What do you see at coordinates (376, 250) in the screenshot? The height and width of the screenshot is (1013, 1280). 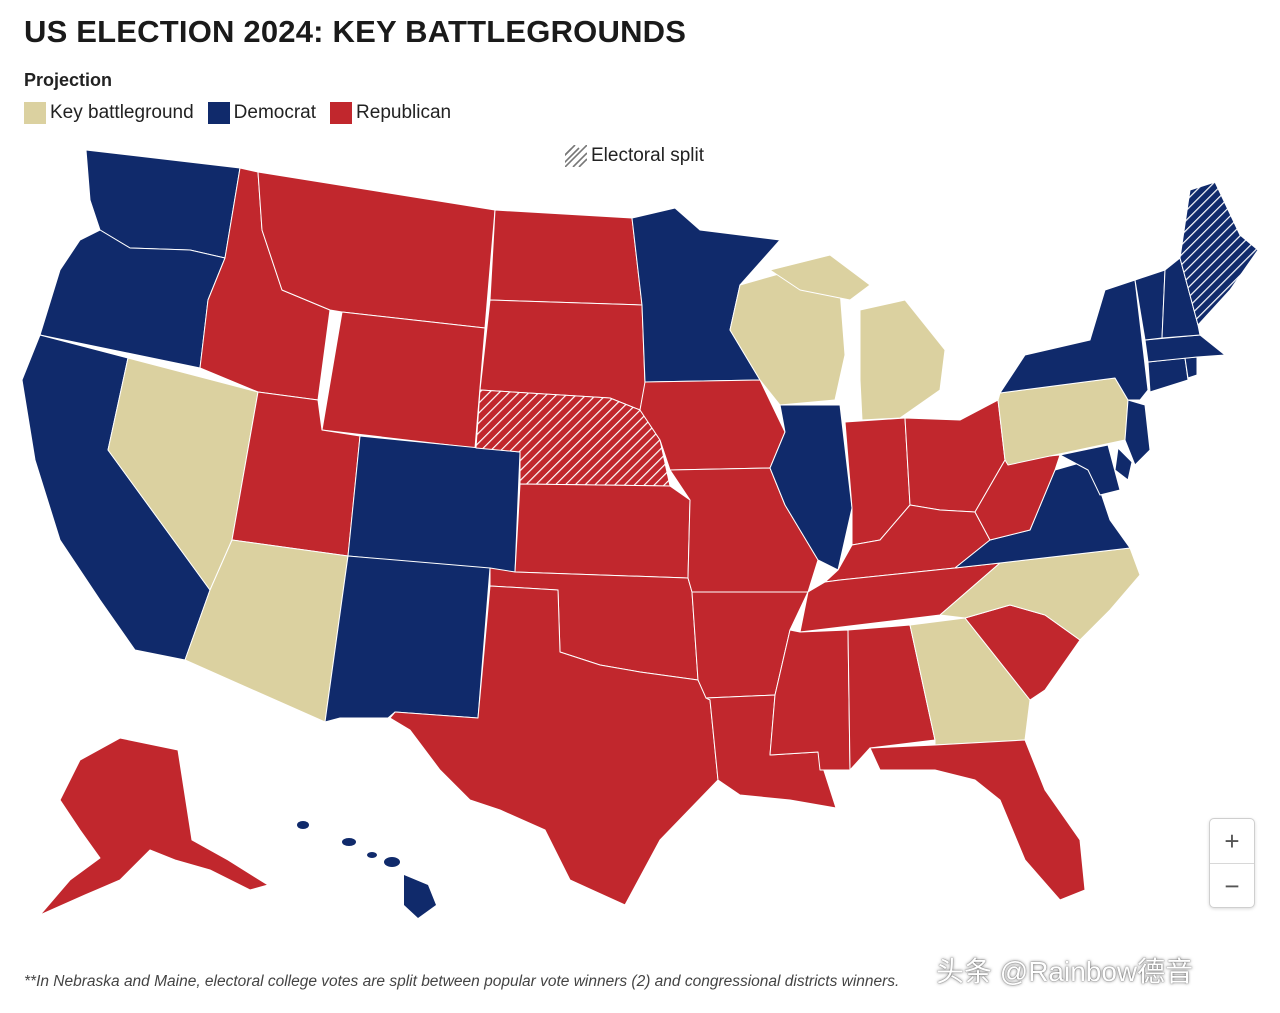 I see `state-montana` at bounding box center [376, 250].